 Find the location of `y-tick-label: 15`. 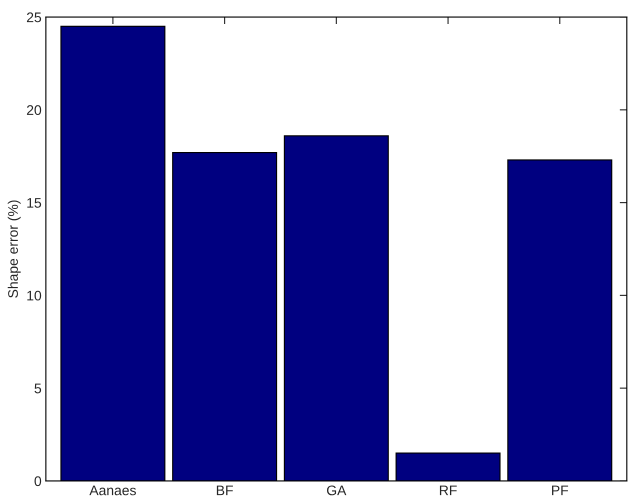

y-tick-label: 15 is located at coordinates (34, 203).